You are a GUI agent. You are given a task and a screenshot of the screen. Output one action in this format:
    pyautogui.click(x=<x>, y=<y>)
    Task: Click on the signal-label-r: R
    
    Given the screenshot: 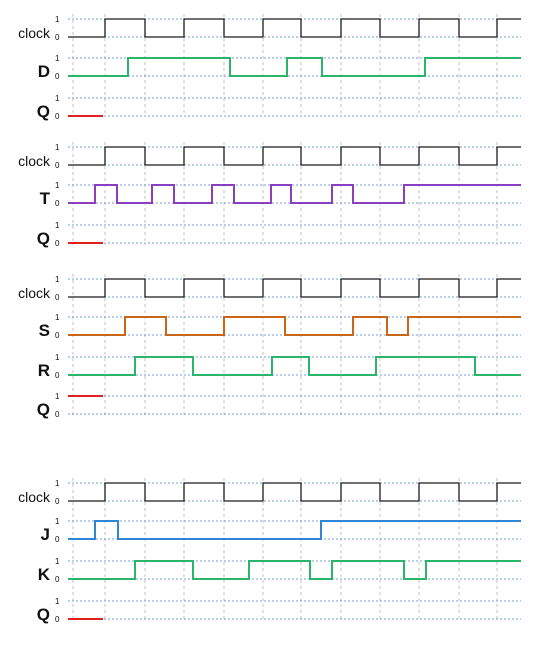 What is the action you would take?
    pyautogui.click(x=44, y=370)
    